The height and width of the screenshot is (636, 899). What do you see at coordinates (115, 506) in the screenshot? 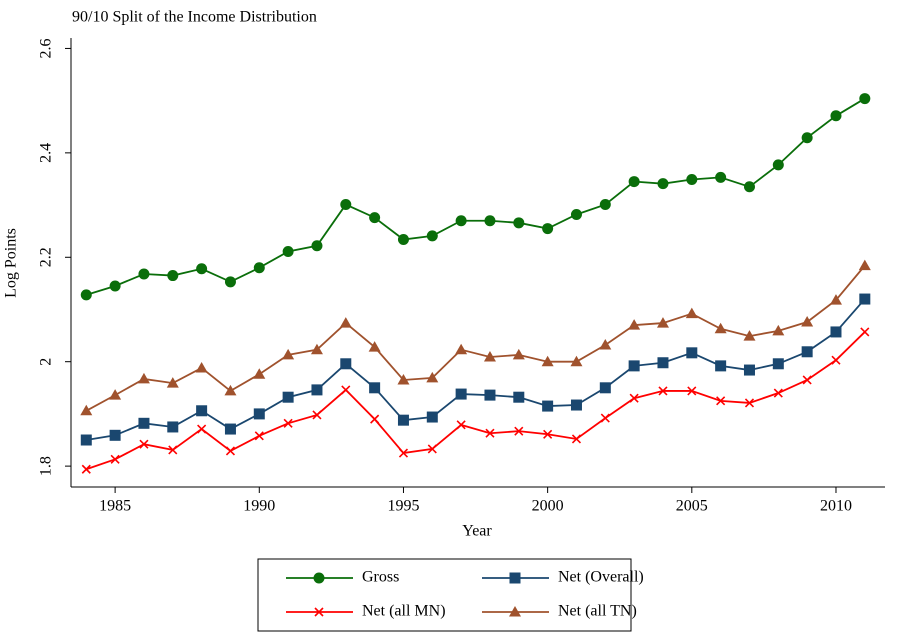
I see `x-tick-label: 1985` at bounding box center [115, 506].